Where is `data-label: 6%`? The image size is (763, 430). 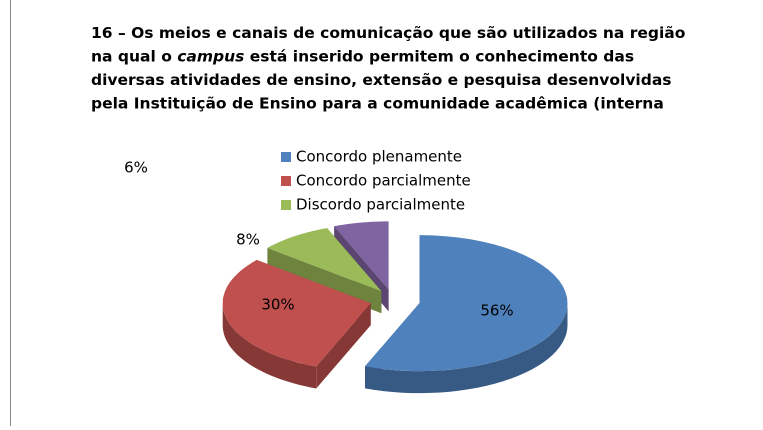
data-label: 6% is located at coordinates (136, 168).